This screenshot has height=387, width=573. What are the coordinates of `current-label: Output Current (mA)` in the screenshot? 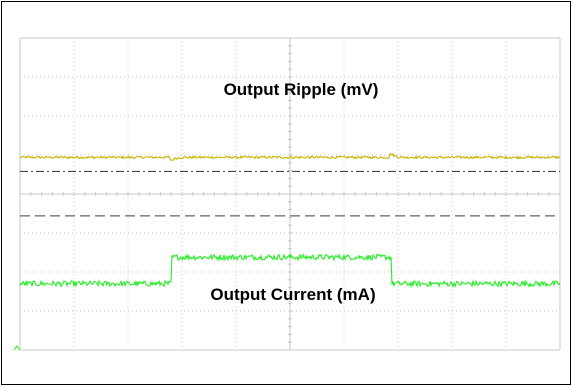 It's located at (292, 294).